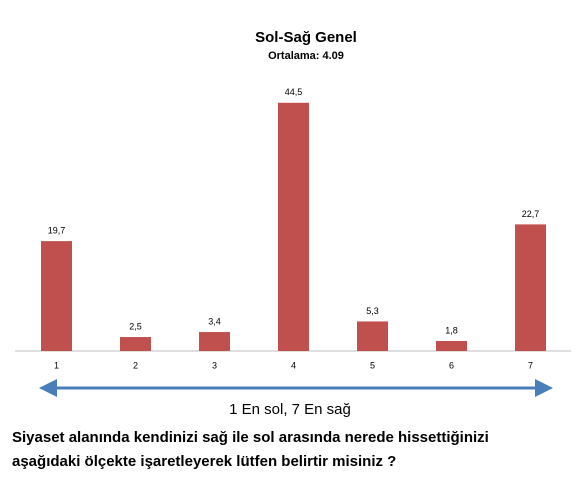  What do you see at coordinates (530, 365) in the screenshot?
I see `x-tick-label: 7` at bounding box center [530, 365].